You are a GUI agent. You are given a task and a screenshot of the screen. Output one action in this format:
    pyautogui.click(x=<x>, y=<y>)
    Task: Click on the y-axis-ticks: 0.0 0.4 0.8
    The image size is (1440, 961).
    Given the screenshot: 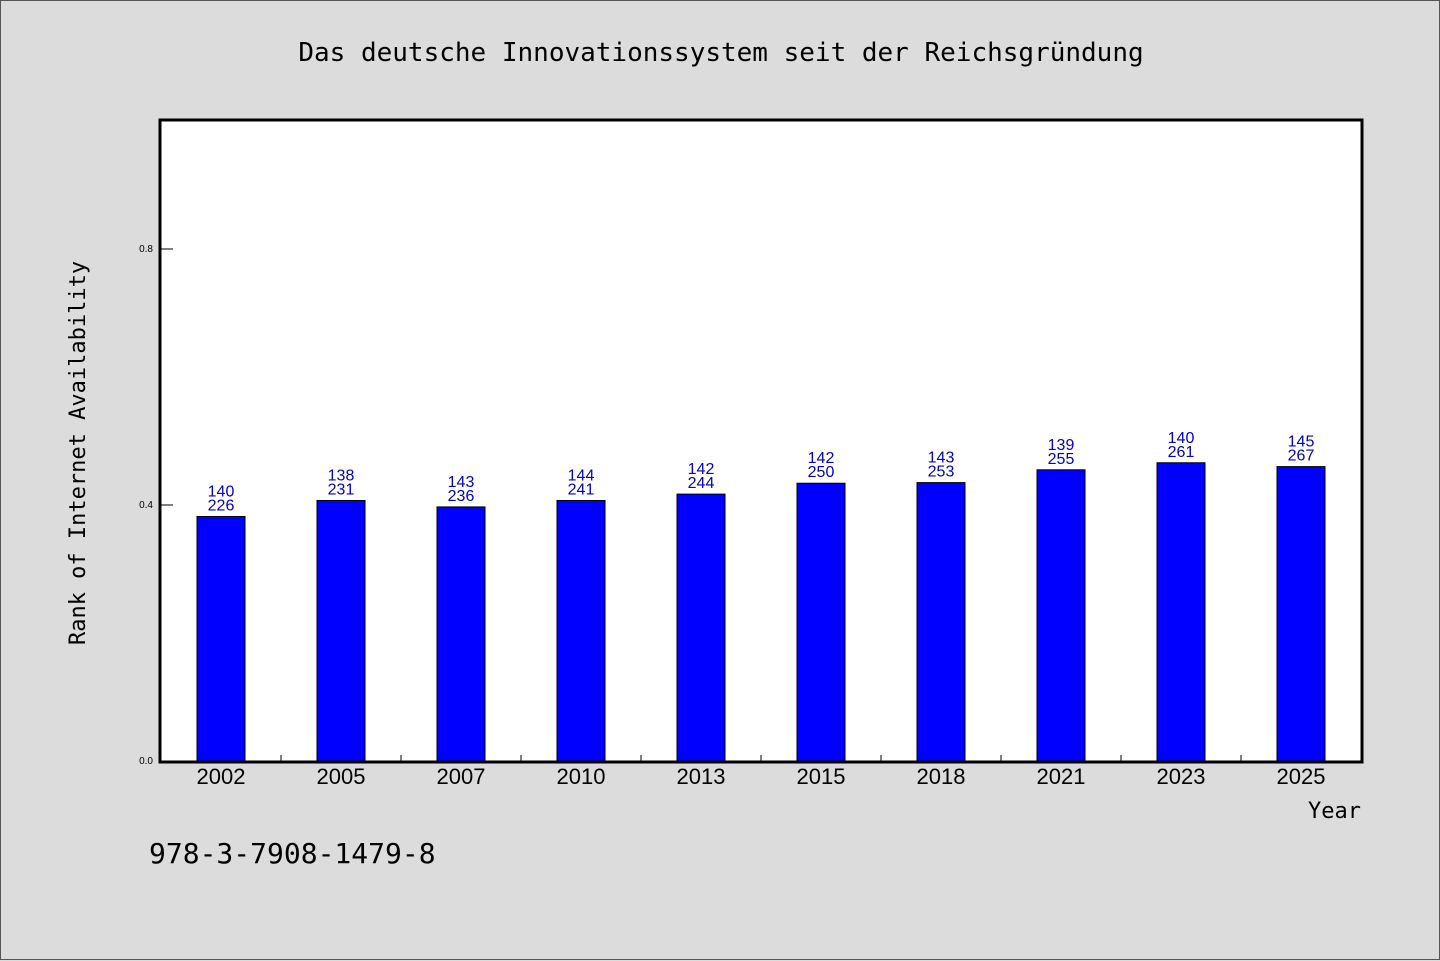 What is the action you would take?
    pyautogui.click(x=156, y=505)
    